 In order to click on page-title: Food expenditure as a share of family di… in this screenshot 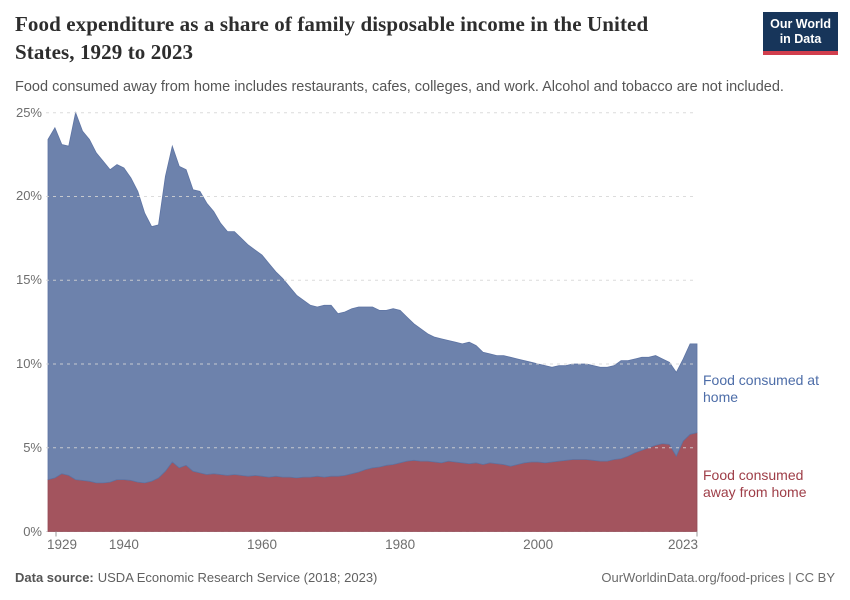, I will do `click(332, 38)`.